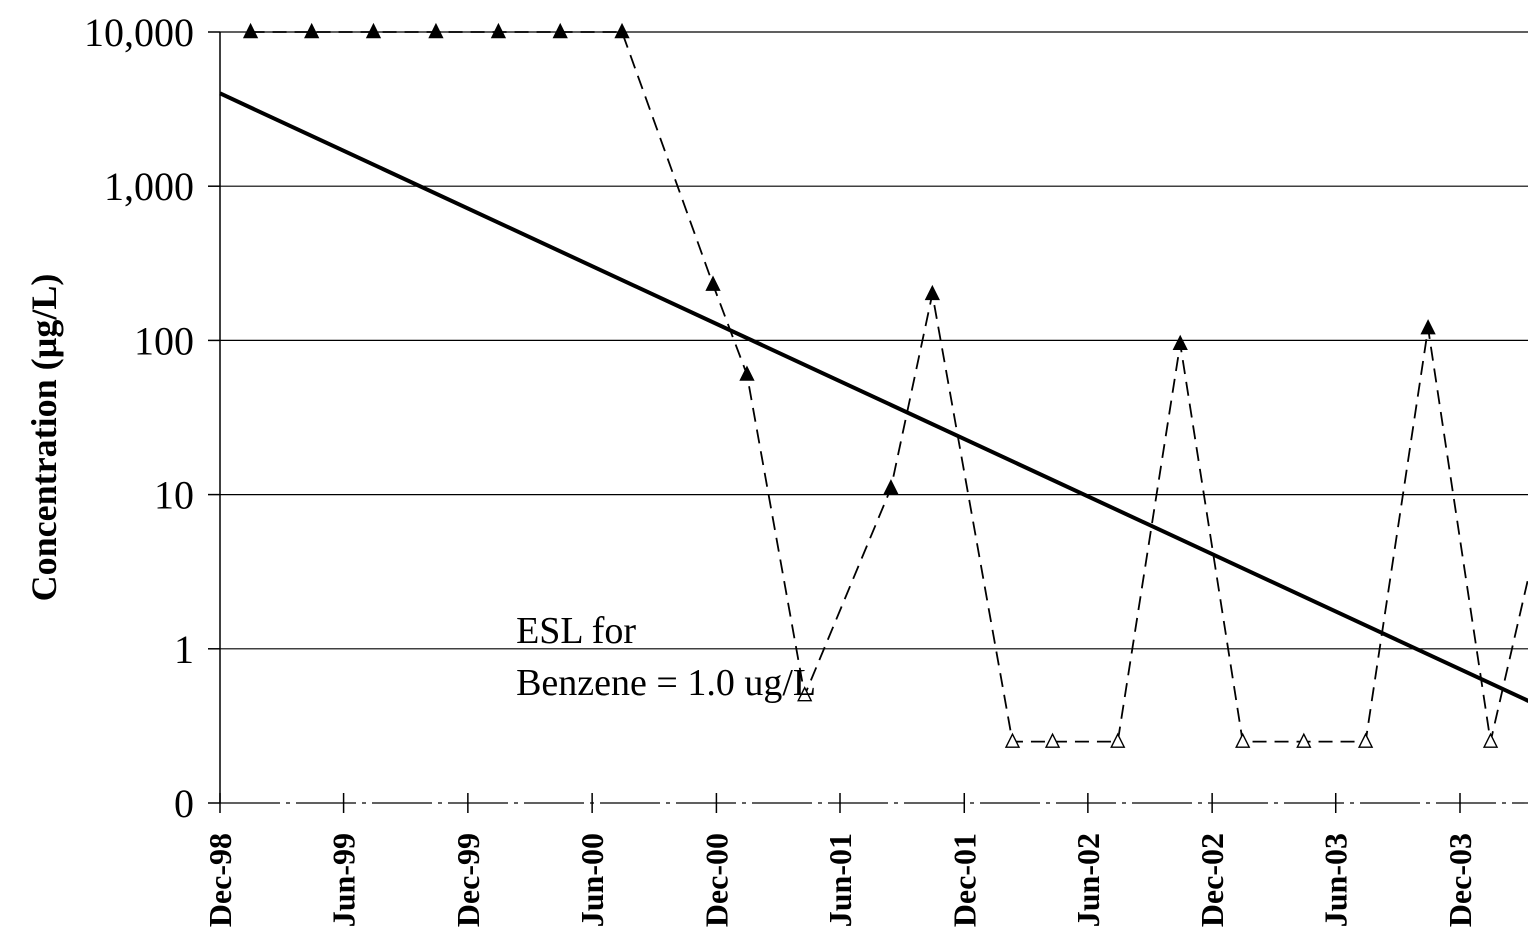  I want to click on y-tick-label: 1, so click(184, 649).